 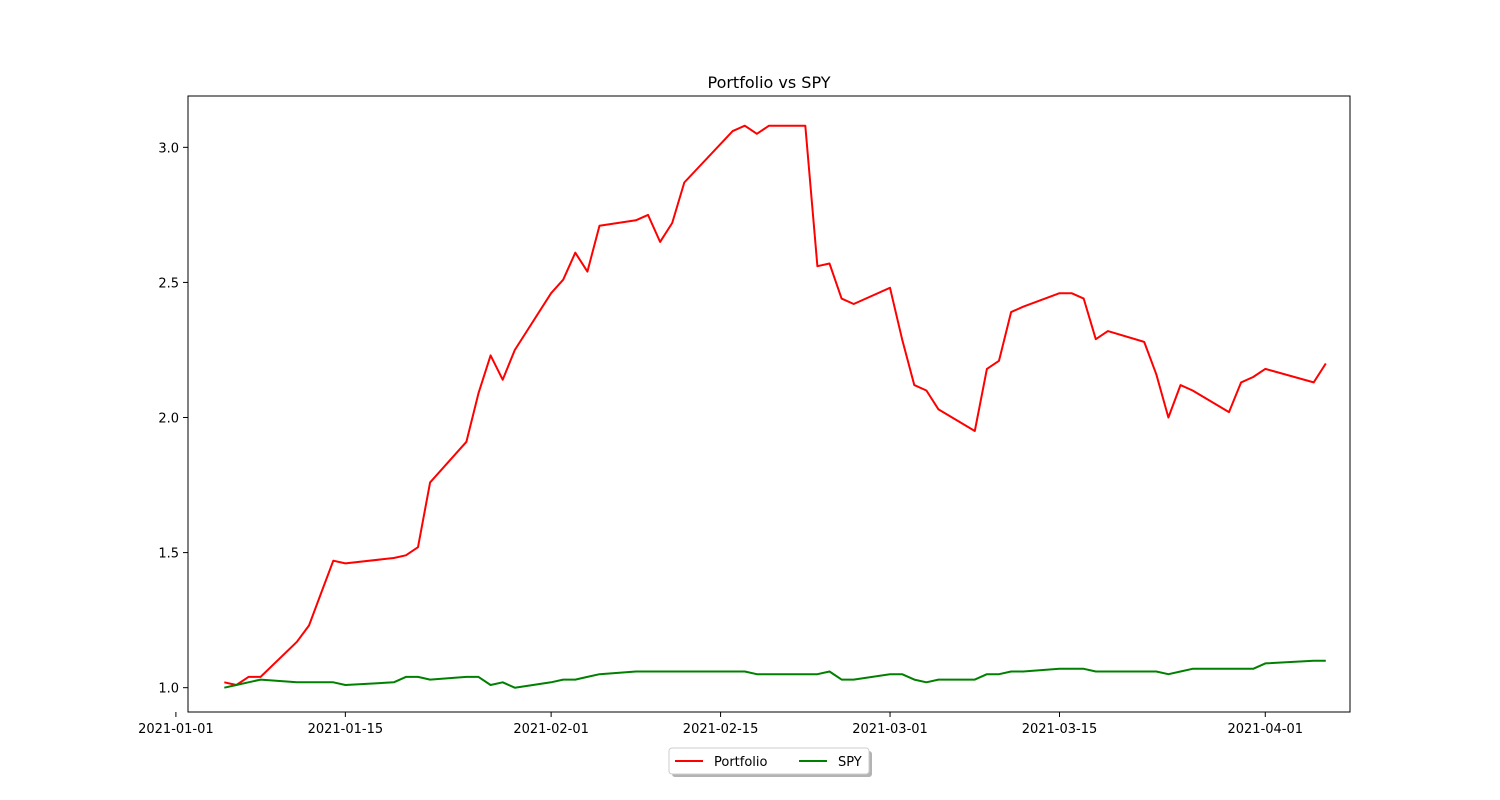 What do you see at coordinates (346, 729) in the screenshot?
I see `x-tick-label: 2021-01-15` at bounding box center [346, 729].